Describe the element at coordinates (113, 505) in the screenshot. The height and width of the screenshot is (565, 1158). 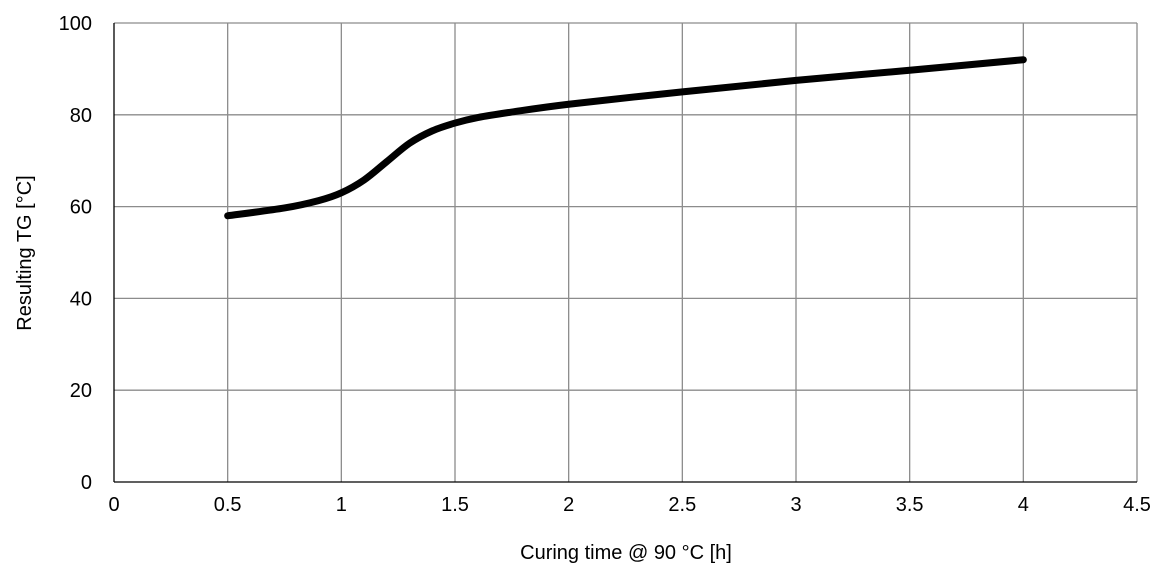
I see `x-tick-label: 0` at that location.